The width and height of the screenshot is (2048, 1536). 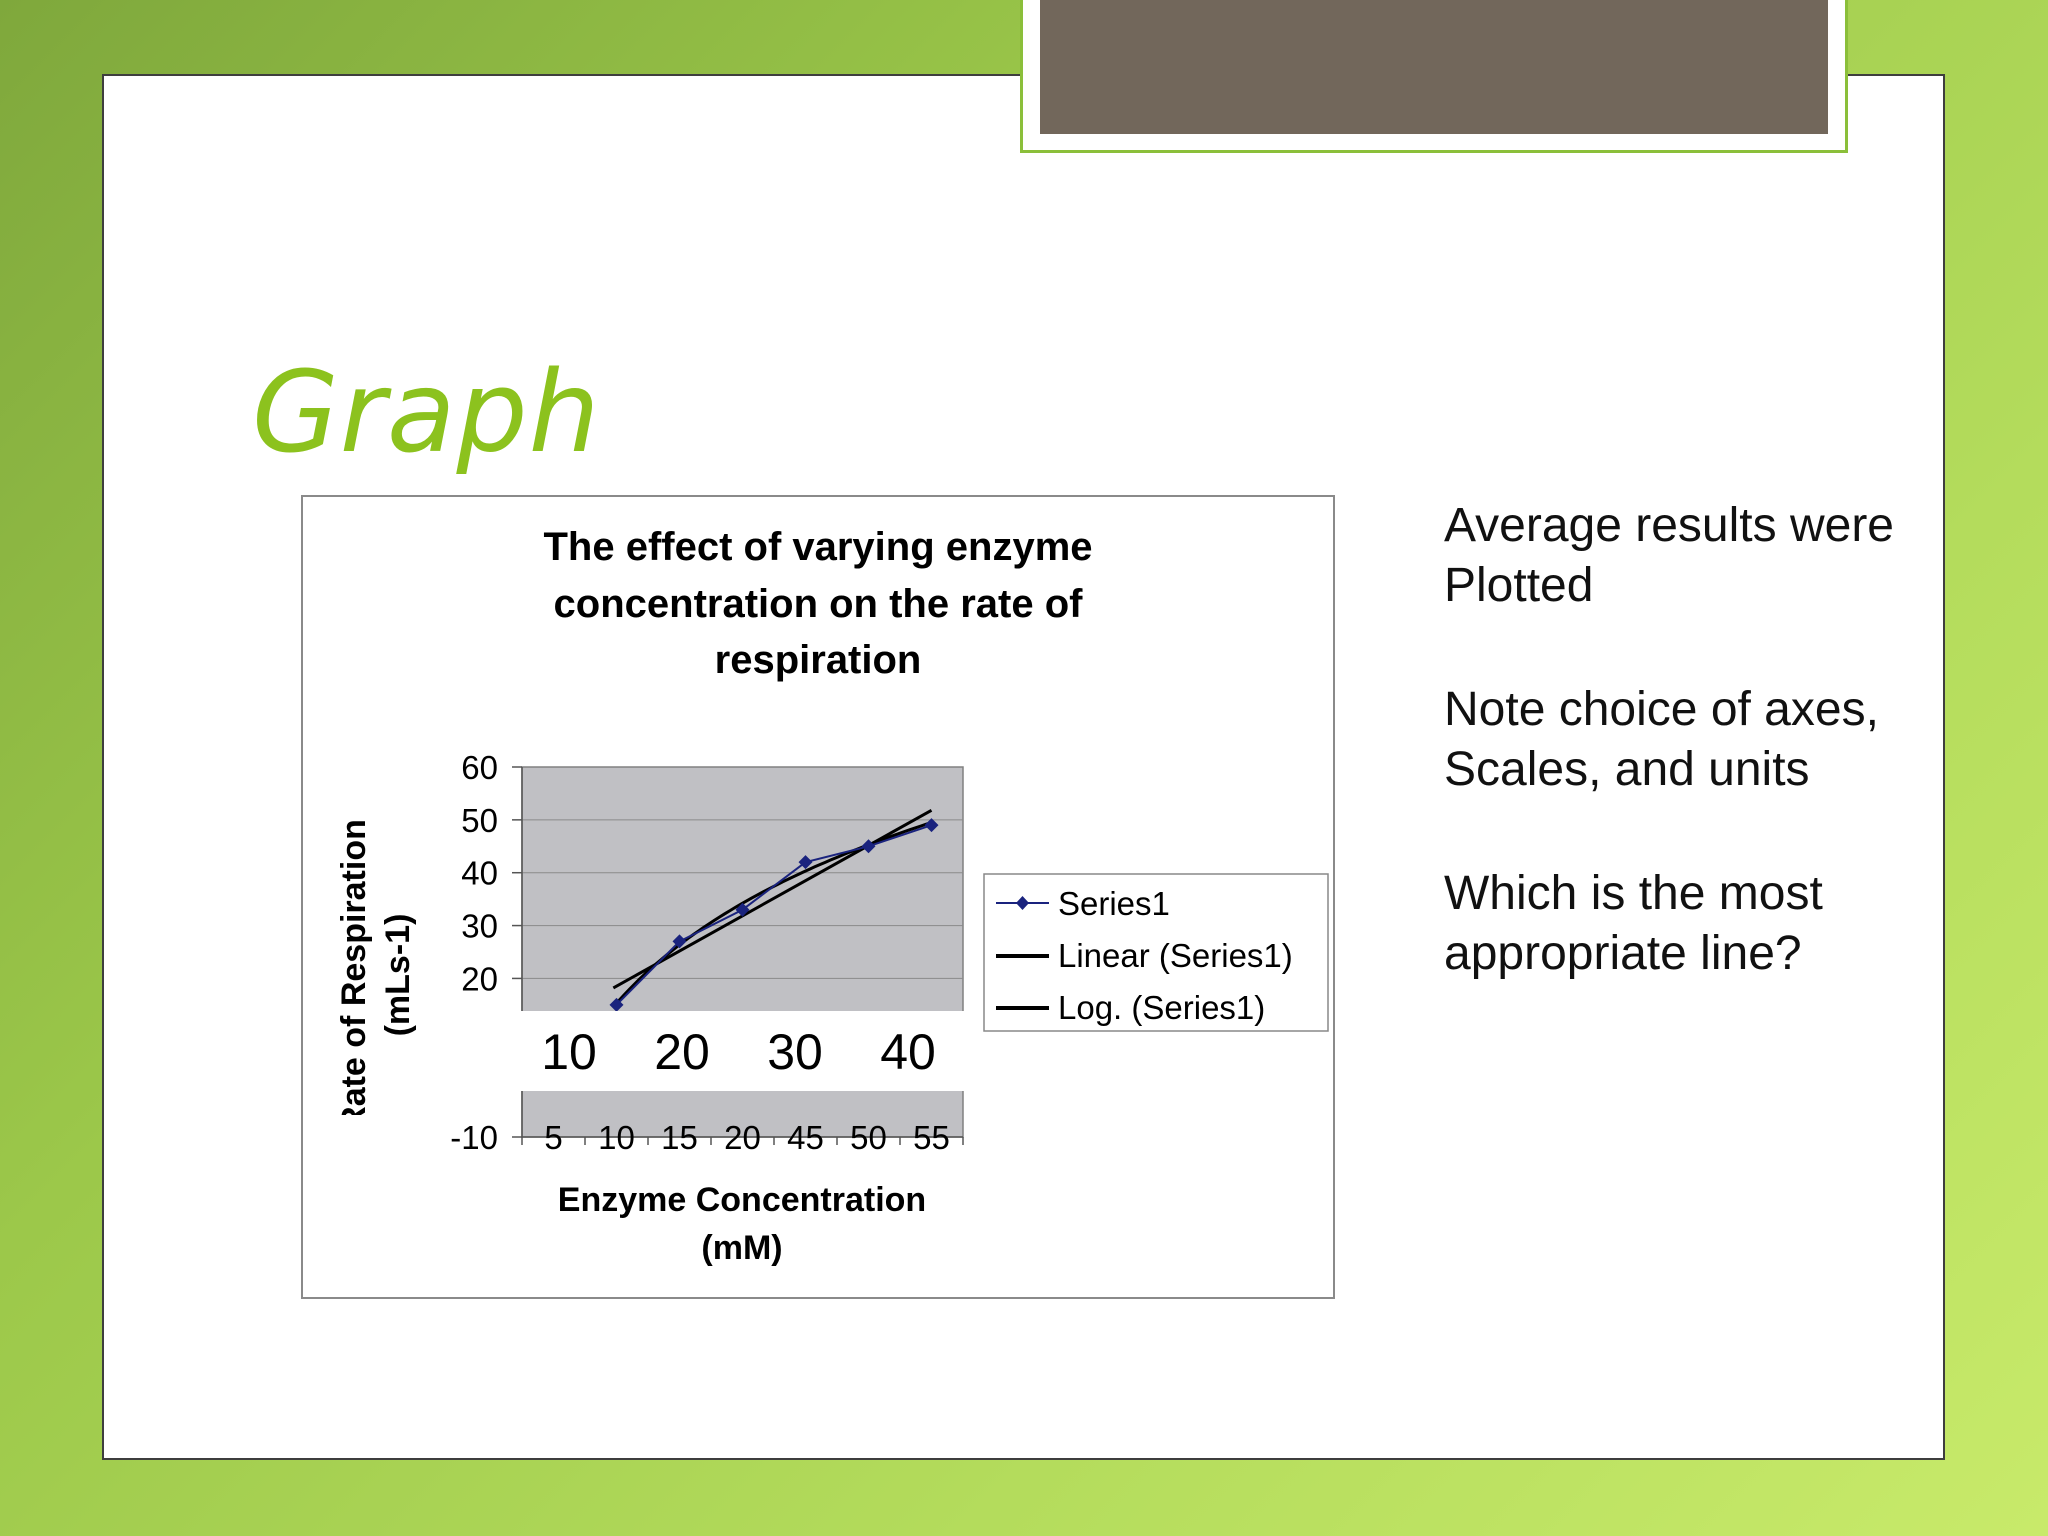 What do you see at coordinates (486, 952) in the screenshot?
I see `y-axis-ticks: 60 50 40 30 20 -10` at bounding box center [486, 952].